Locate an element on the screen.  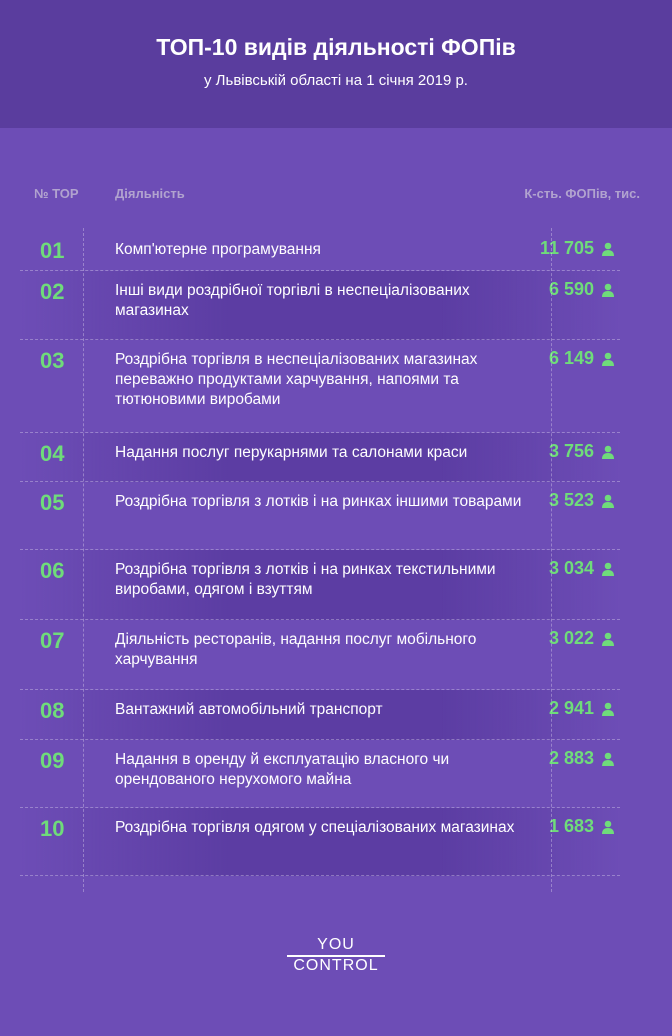
count-value: 3 034 is located at coordinates (571, 568).